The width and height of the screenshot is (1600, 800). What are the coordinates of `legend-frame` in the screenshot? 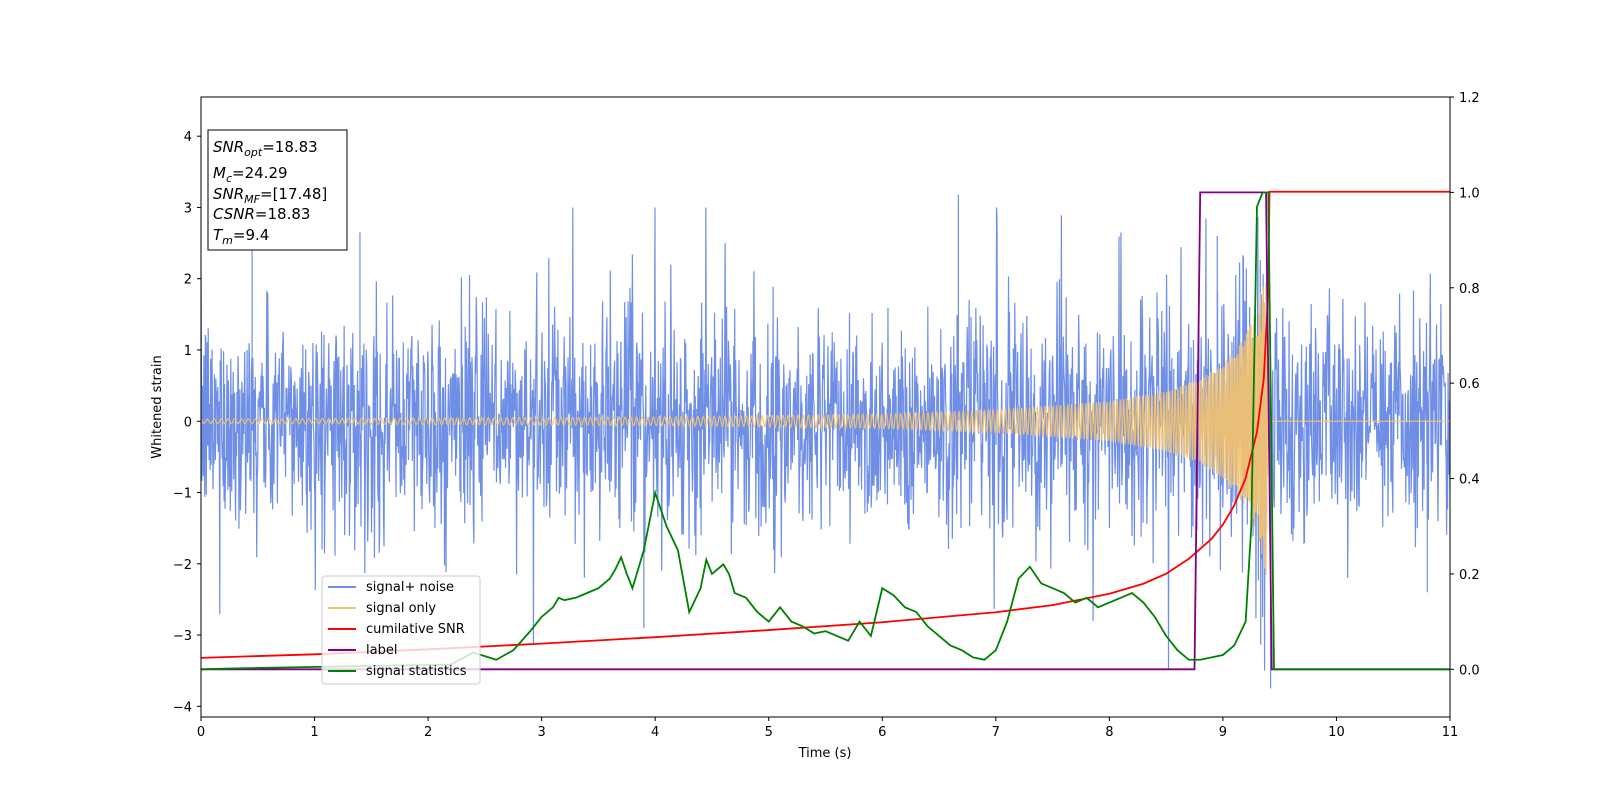 It's located at (401, 630).